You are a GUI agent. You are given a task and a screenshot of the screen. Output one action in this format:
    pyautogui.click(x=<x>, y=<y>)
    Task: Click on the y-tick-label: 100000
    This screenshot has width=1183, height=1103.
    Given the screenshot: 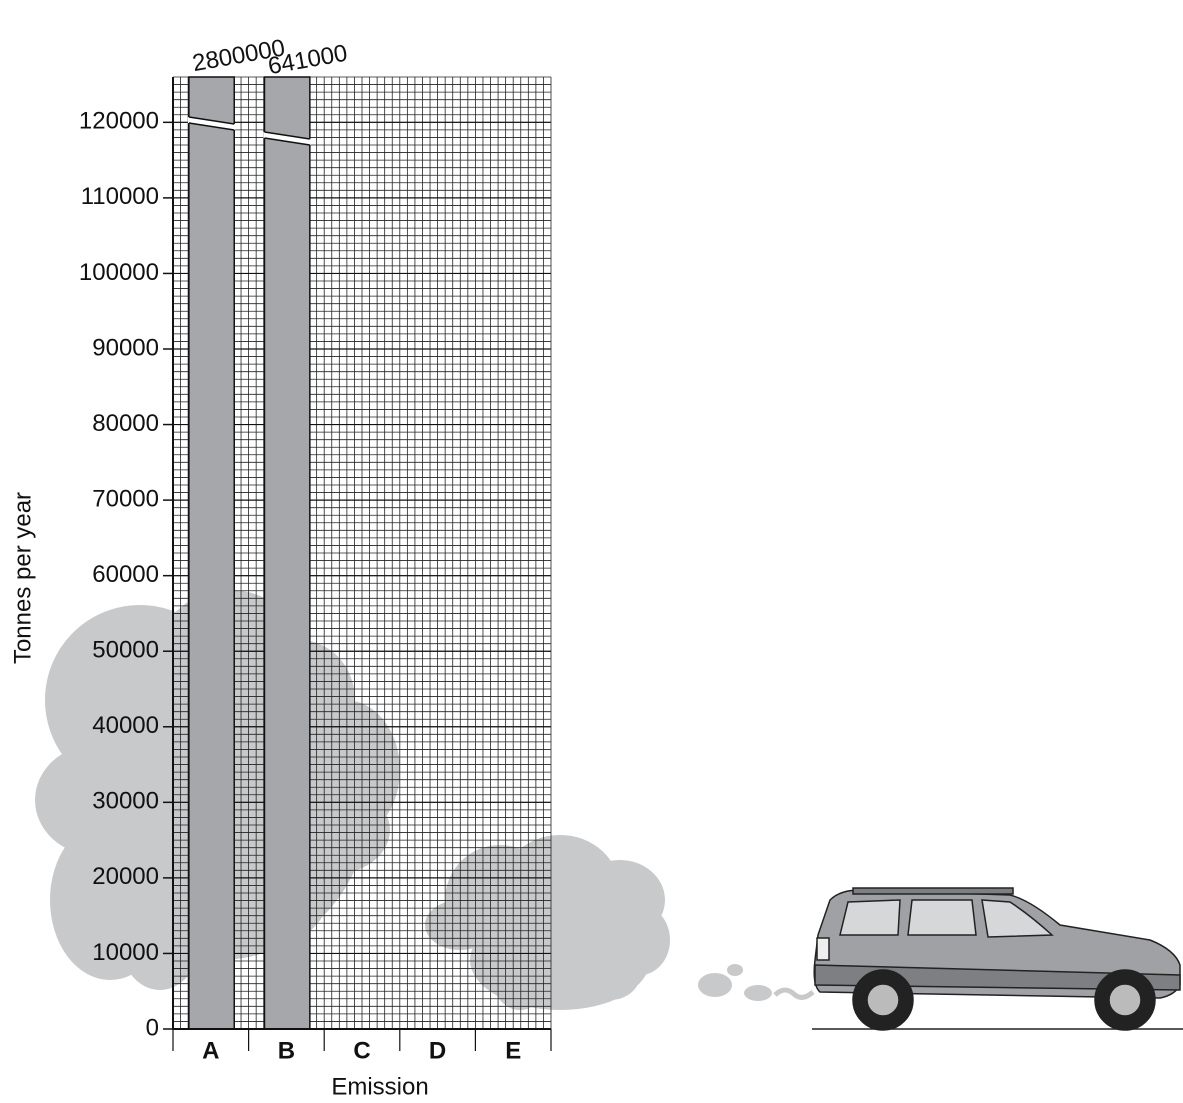 What is the action you would take?
    pyautogui.click(x=119, y=272)
    